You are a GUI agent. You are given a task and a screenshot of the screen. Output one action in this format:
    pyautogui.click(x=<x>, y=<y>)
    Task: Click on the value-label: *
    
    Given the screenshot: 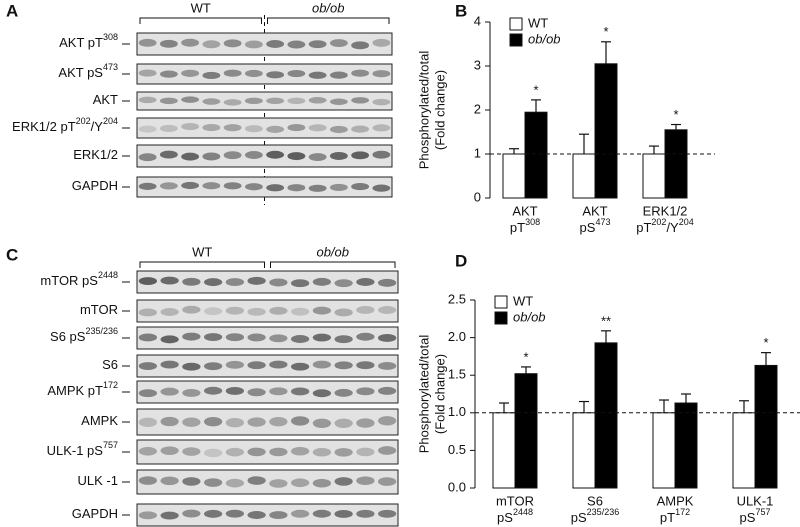 What is the action you would take?
    pyautogui.click(x=605, y=31)
    